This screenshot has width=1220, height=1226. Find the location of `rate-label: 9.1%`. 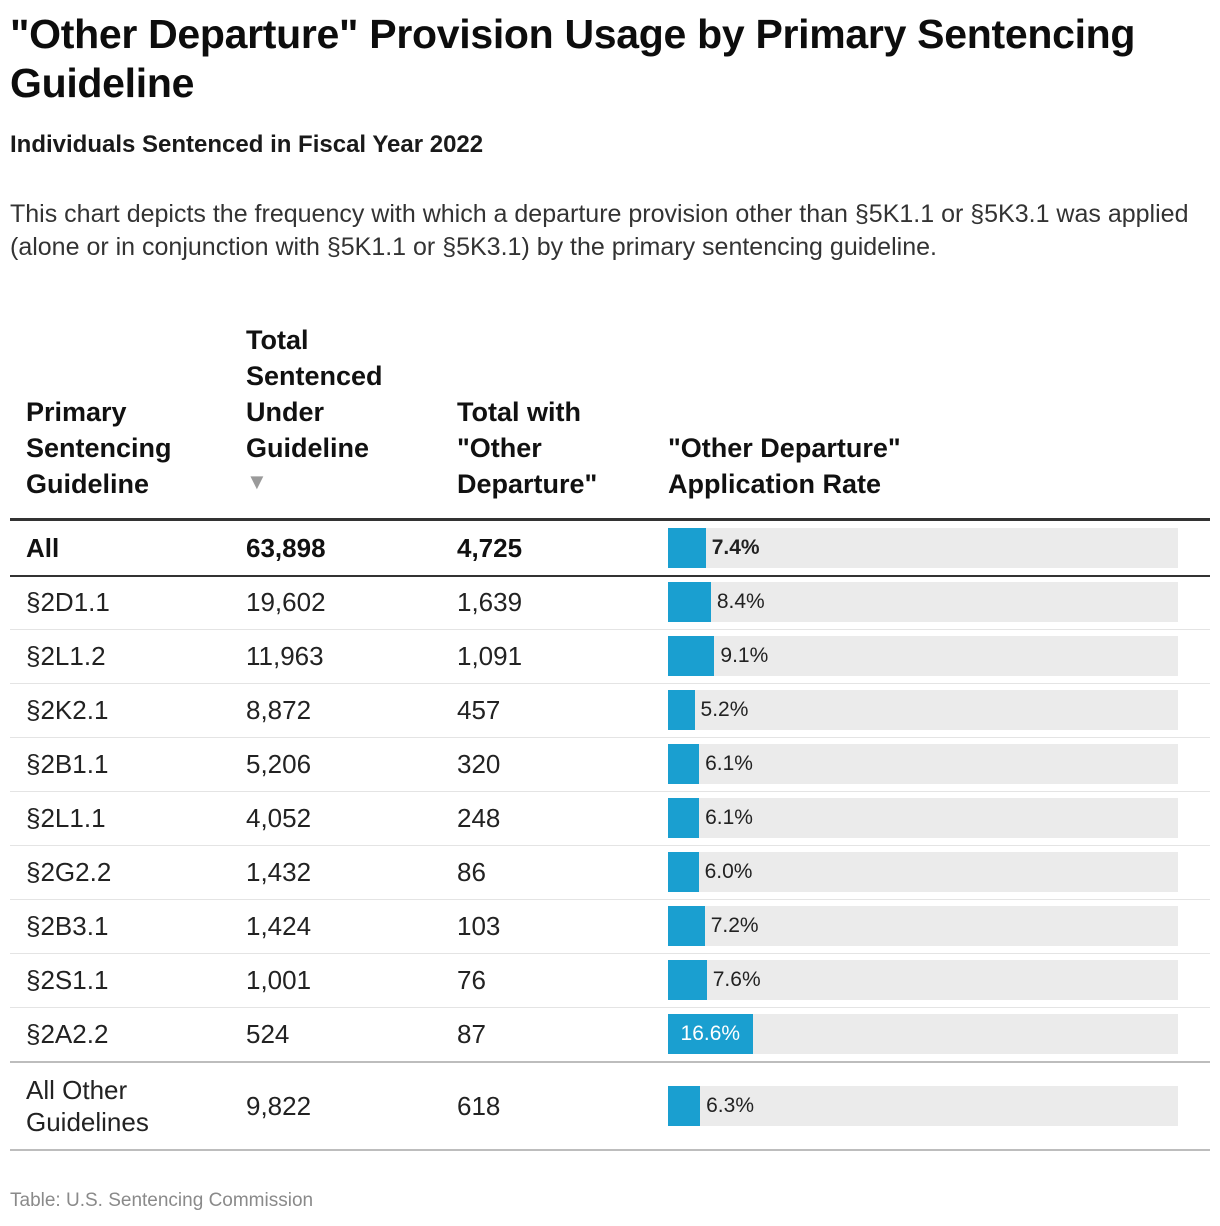

rate-label: 9.1% is located at coordinates (744, 655).